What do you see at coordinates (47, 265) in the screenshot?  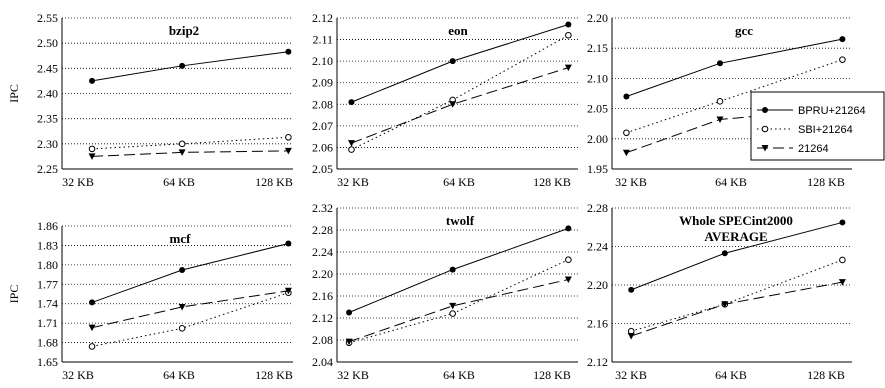 I see `y-tick-label: 1.80` at bounding box center [47, 265].